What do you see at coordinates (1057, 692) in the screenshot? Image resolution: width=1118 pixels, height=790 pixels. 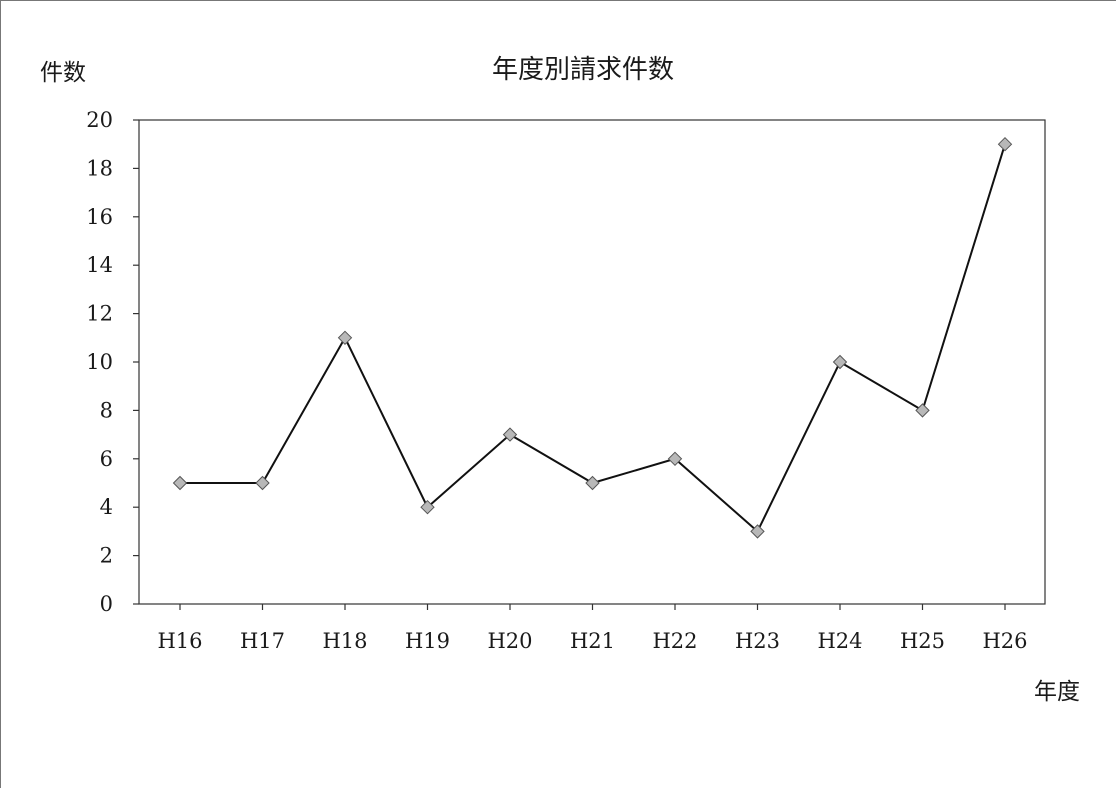 I see `x-axis-label: 年度` at bounding box center [1057, 692].